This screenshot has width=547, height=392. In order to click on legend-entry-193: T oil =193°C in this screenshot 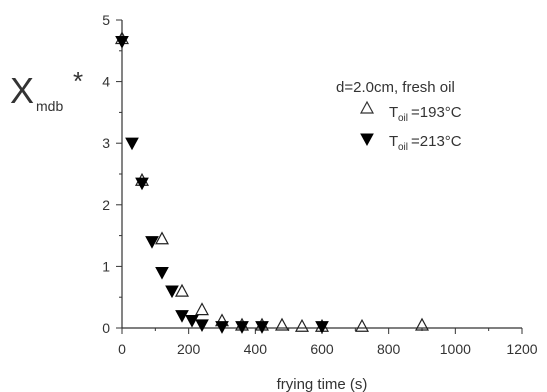, I will do `click(410, 112)`.